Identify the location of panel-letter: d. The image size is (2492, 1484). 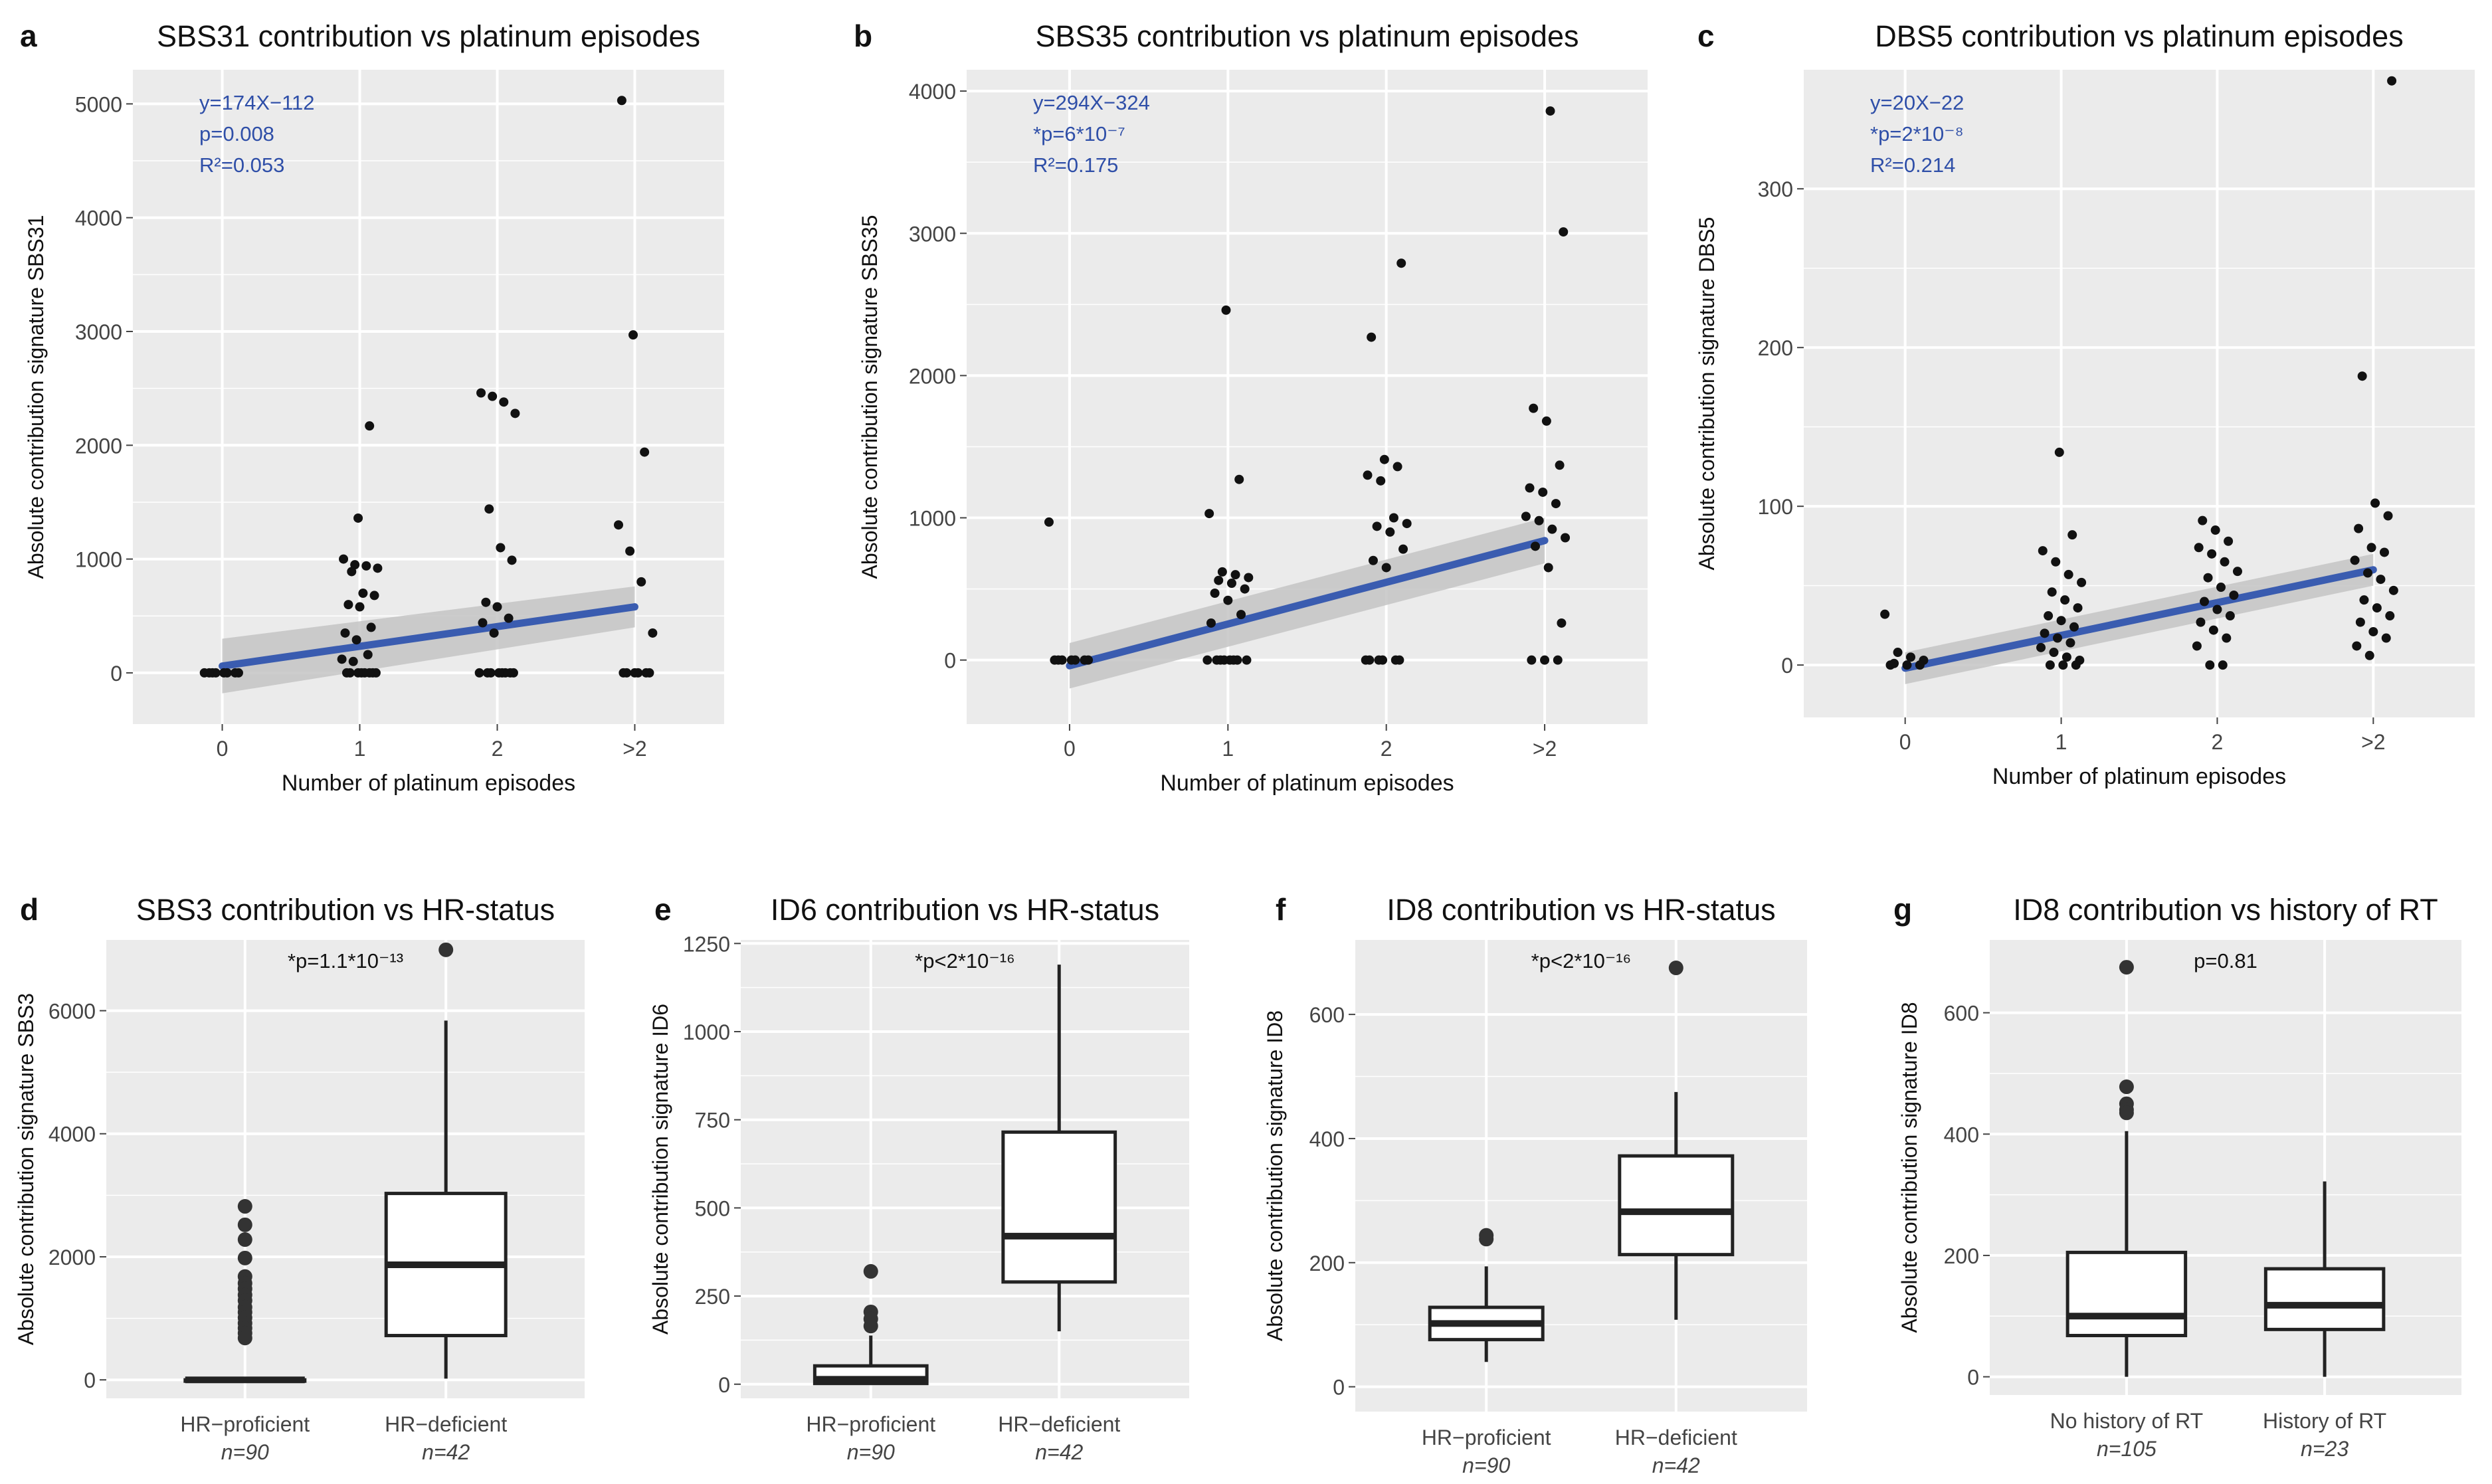
(29, 910).